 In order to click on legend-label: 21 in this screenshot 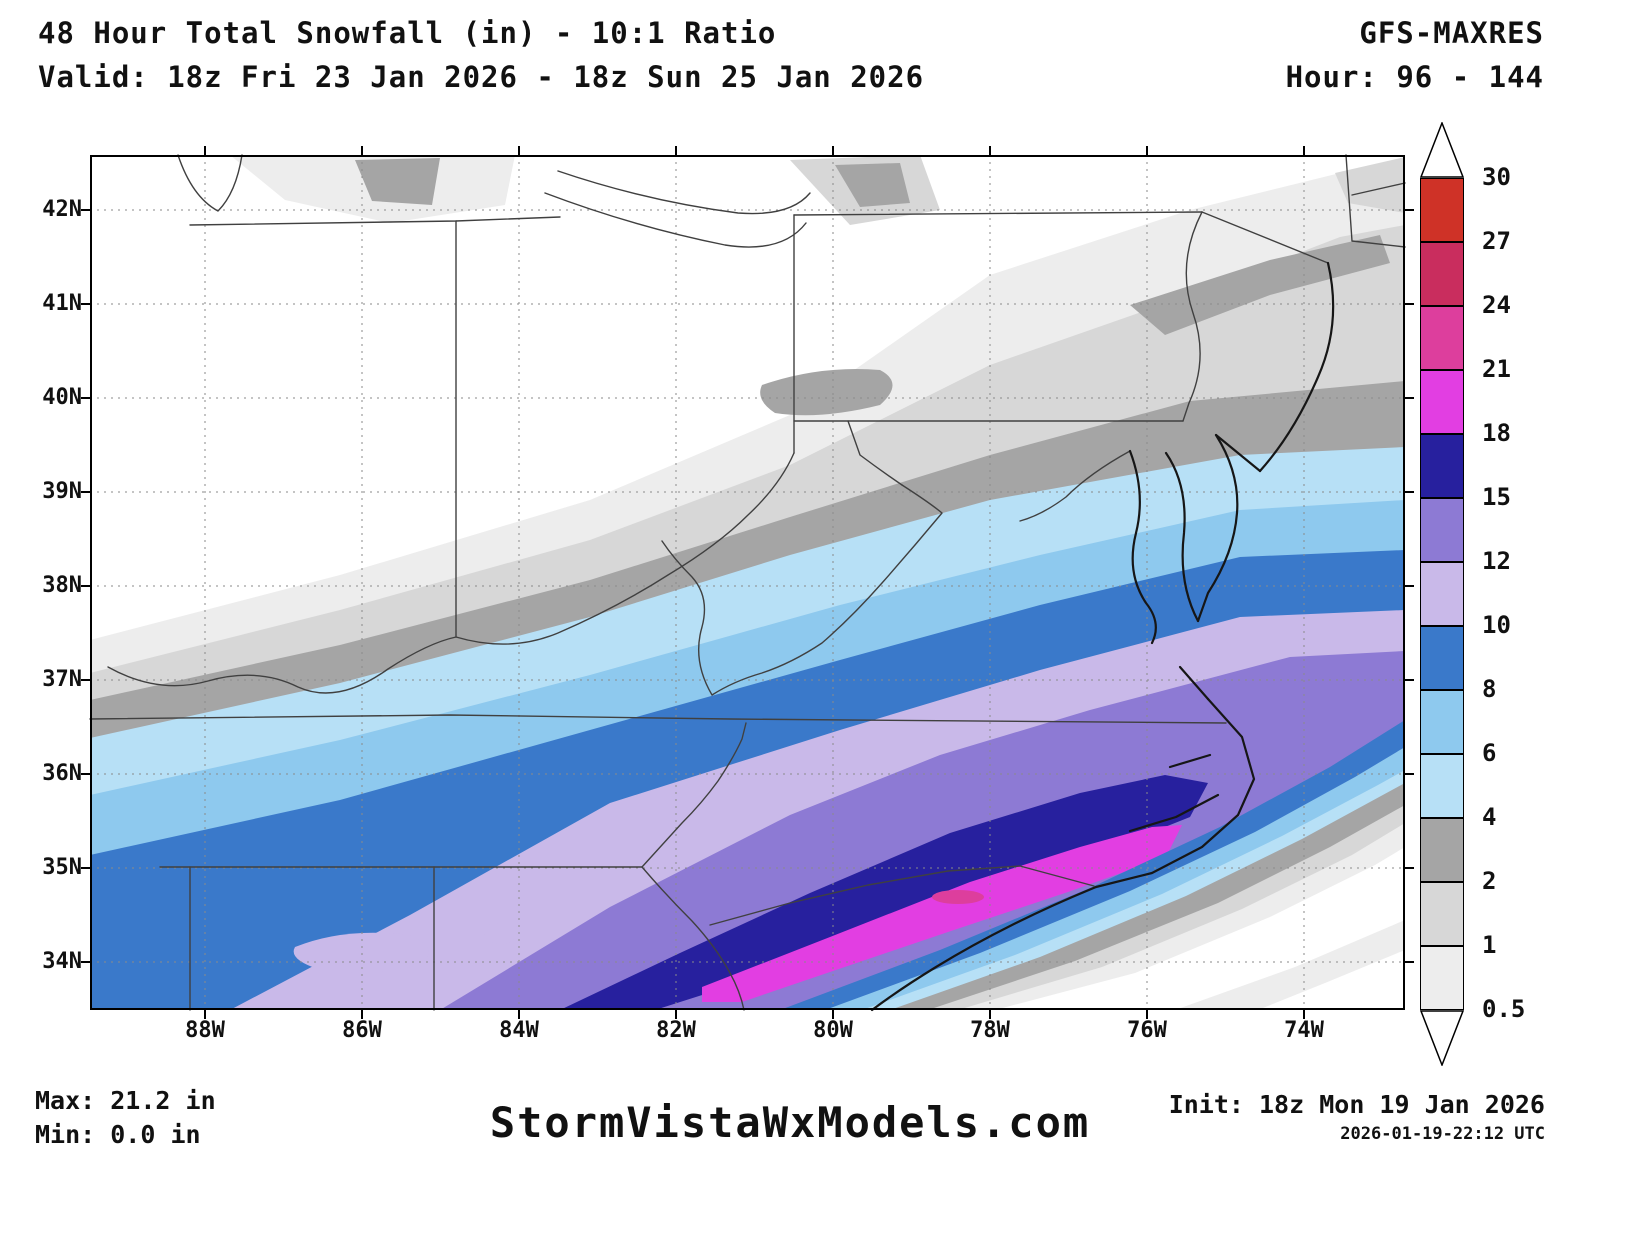, I will do `click(1496, 369)`.